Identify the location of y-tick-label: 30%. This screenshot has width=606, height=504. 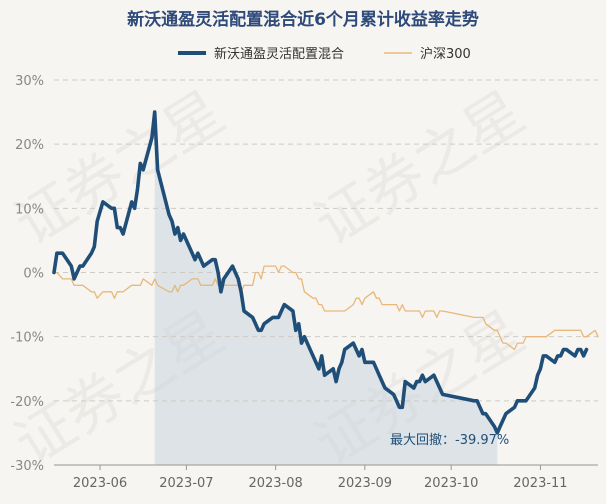
(29, 81).